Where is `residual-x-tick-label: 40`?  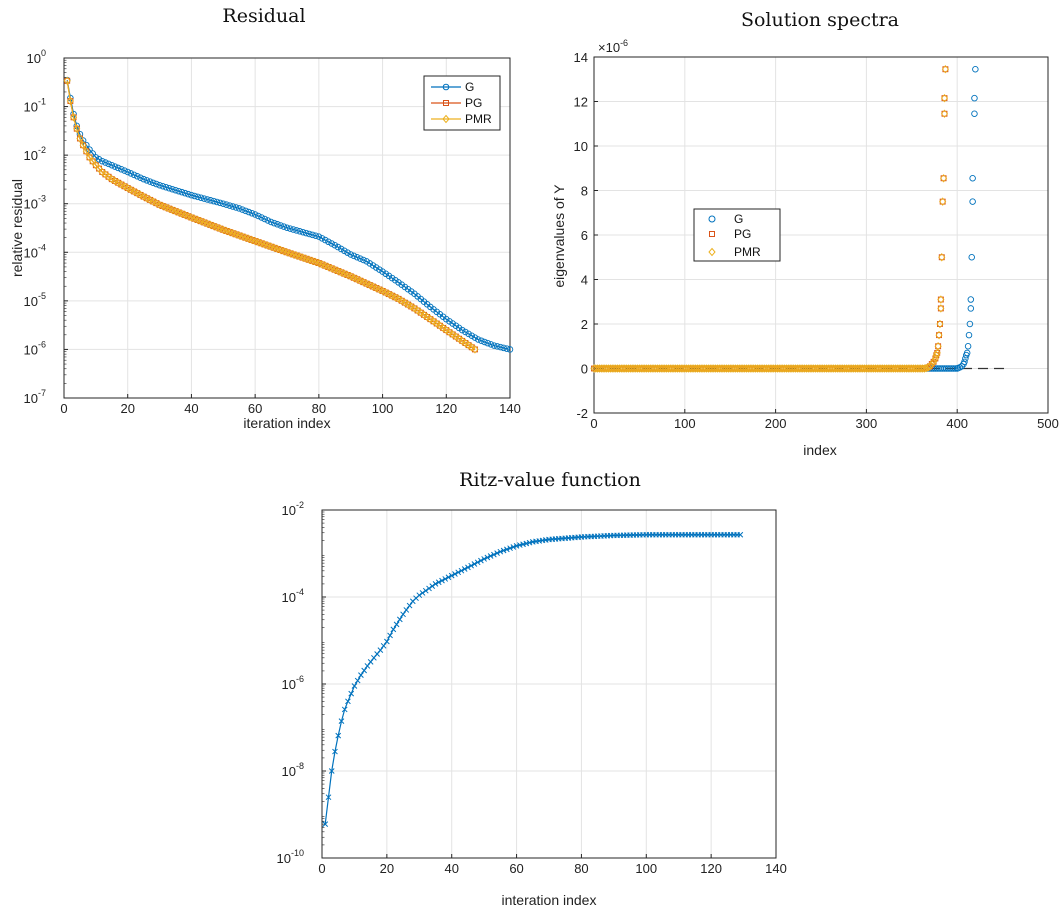
residual-x-tick-label: 40 is located at coordinates (191, 408).